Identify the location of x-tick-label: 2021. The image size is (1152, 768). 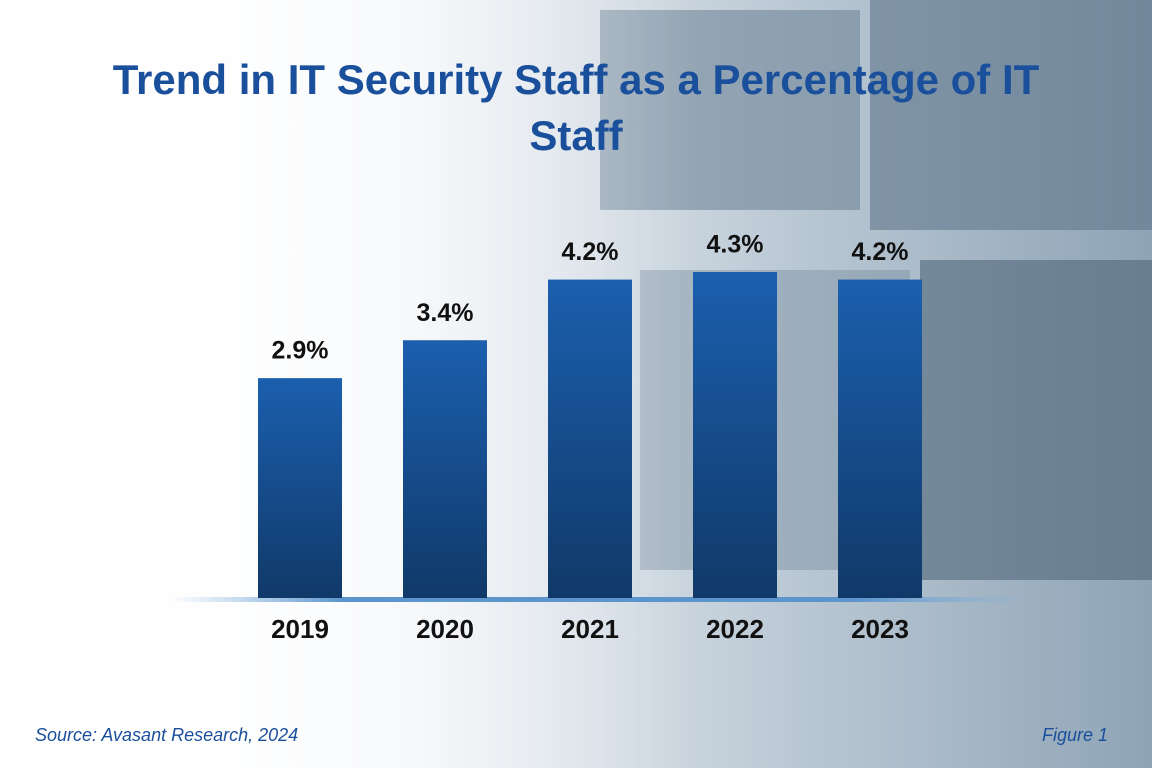
(590, 629).